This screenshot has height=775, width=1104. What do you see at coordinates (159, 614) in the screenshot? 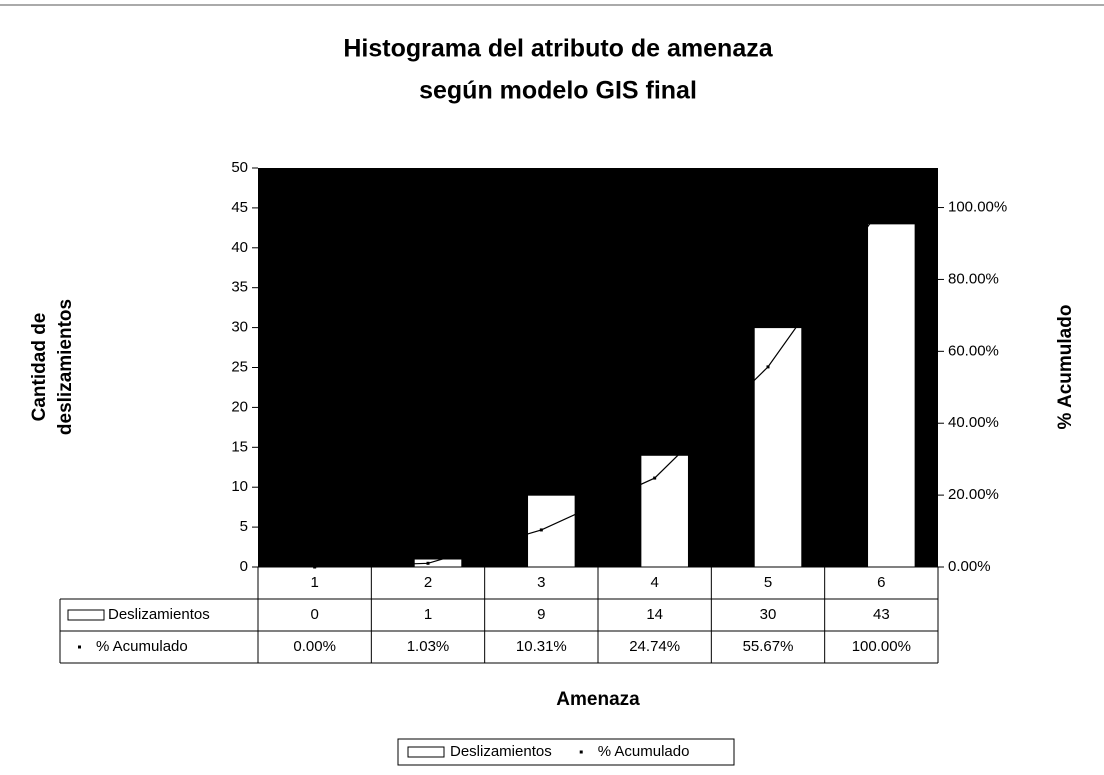
I see `table-series-name: Deslizamientos` at bounding box center [159, 614].